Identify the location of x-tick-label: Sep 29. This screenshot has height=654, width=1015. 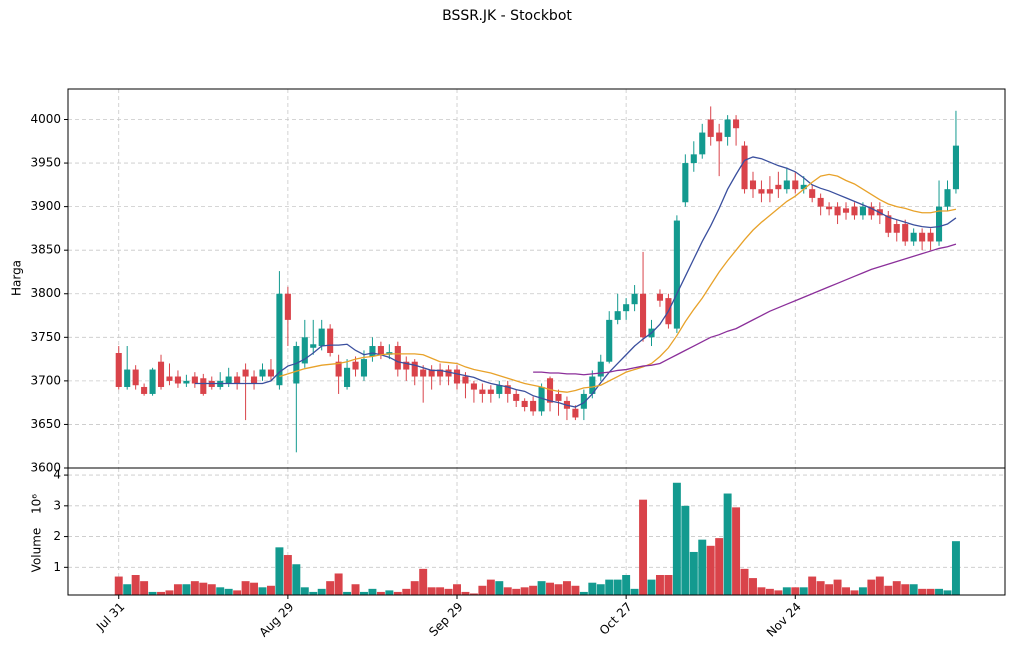
(445, 619).